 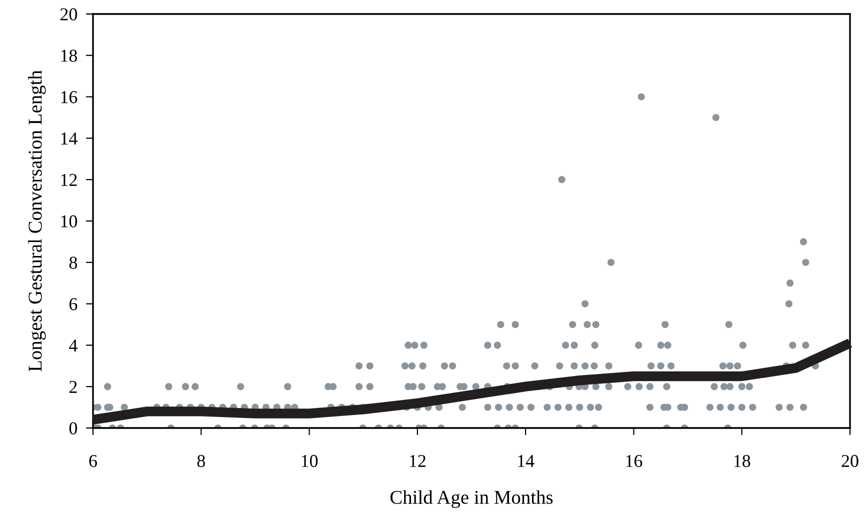 I want to click on y-tick-label: 0, so click(x=73, y=428).